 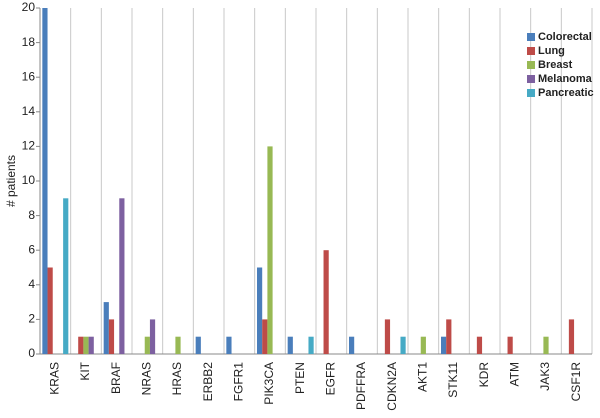 I want to click on x-tick-label: JAK3, so click(x=545, y=376).